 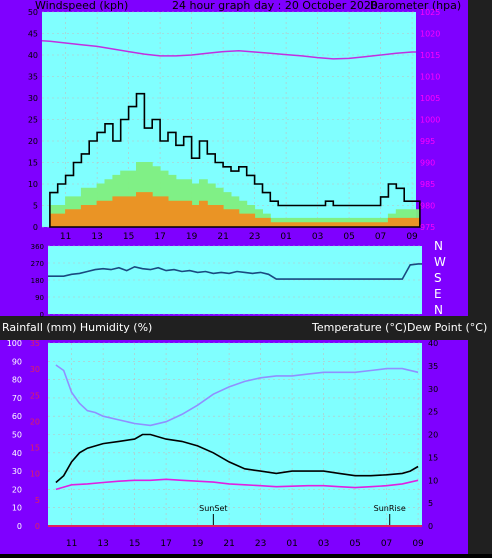 What do you see at coordinates (17, 508) in the screenshot?
I see `humidity-tick-10: 10` at bounding box center [17, 508].